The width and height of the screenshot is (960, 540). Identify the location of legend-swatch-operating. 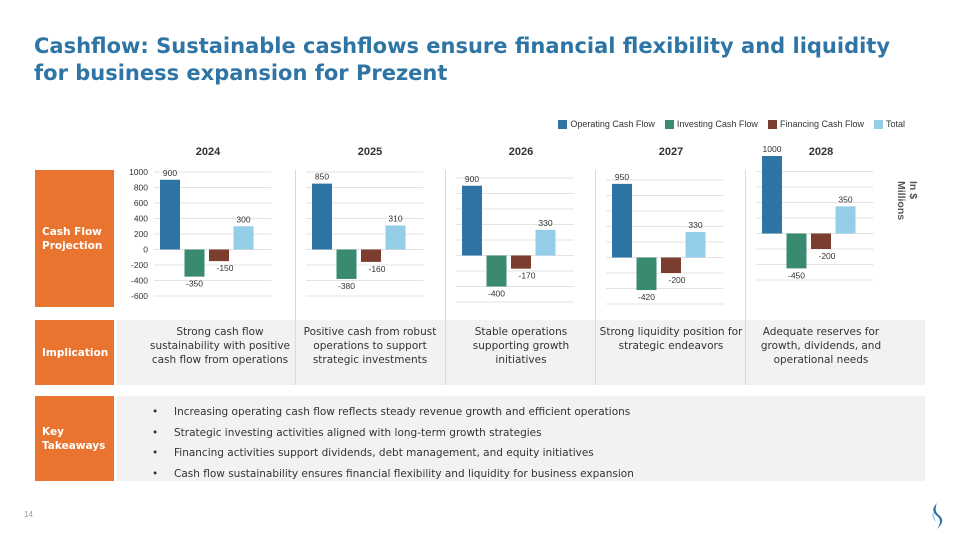
(563, 124).